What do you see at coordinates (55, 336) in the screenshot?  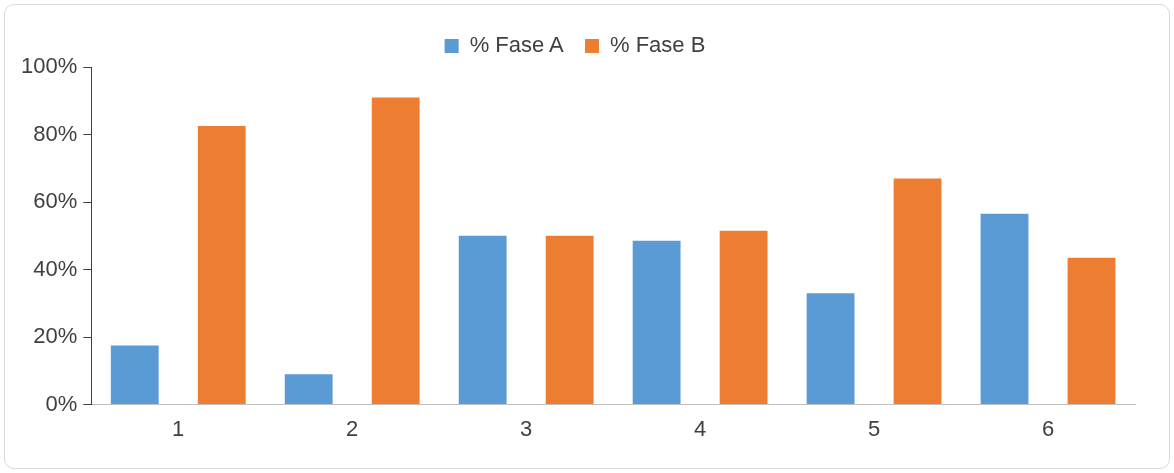 I see `y-tick-label: 20%` at bounding box center [55, 336].